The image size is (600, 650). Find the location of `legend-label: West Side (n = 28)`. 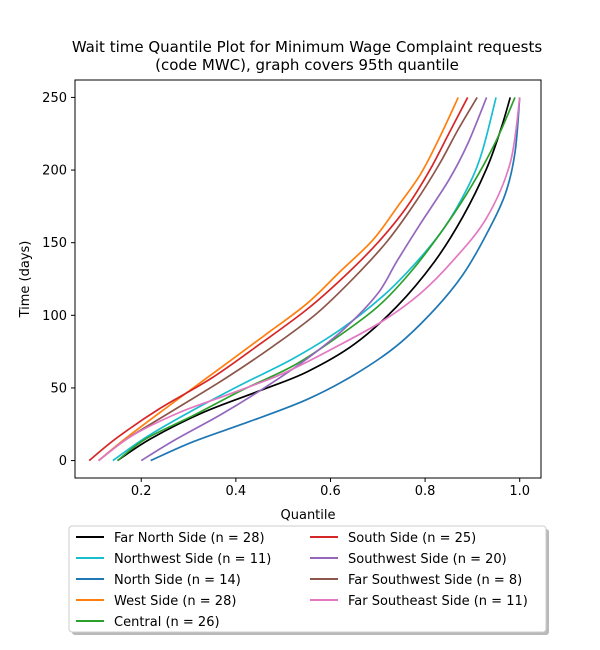

legend-label: West Side (n = 28) is located at coordinates (175, 601).